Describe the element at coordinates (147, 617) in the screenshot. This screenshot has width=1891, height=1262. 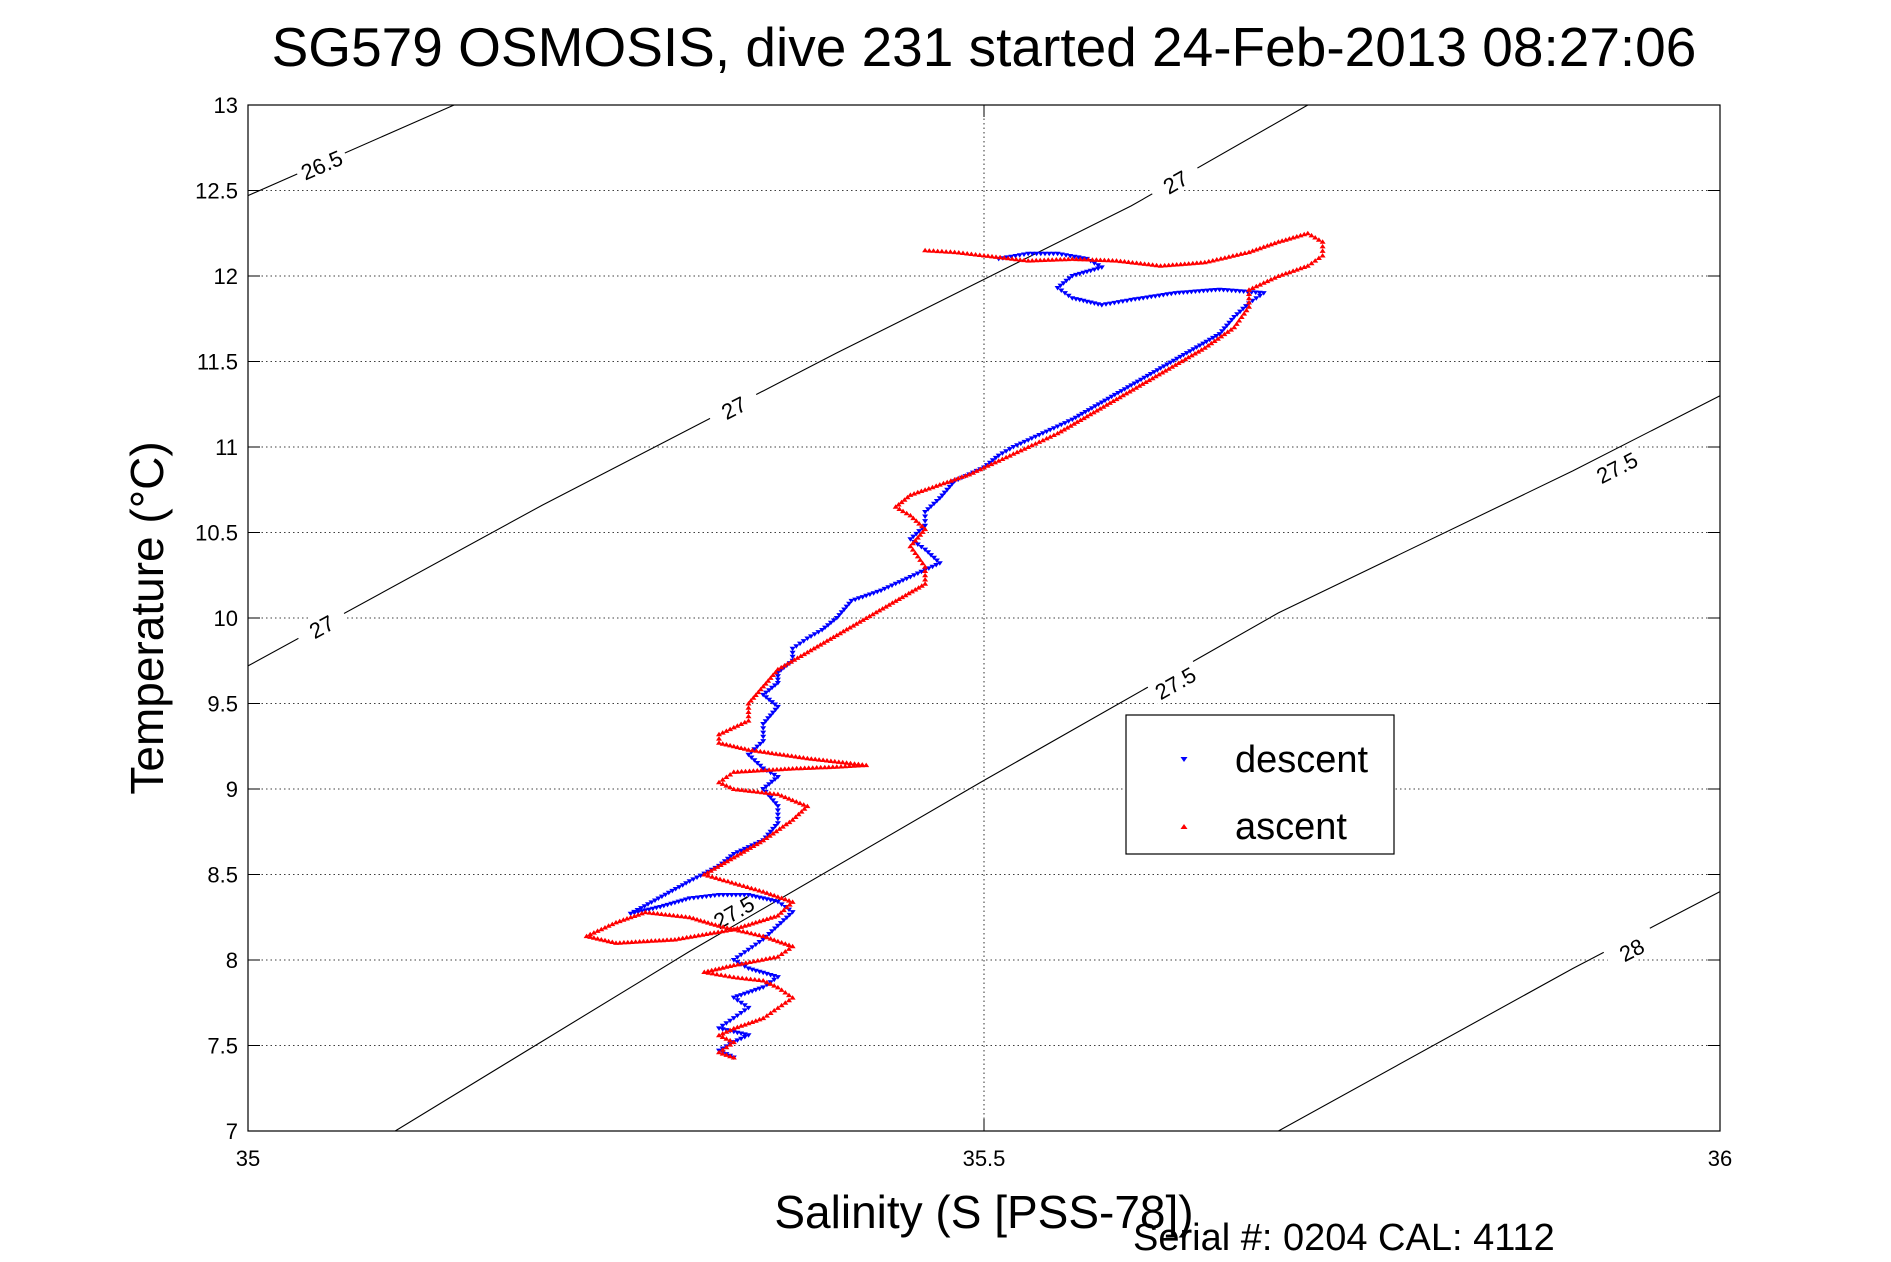
I see `y-axis-label: Temperature (°C)` at that location.